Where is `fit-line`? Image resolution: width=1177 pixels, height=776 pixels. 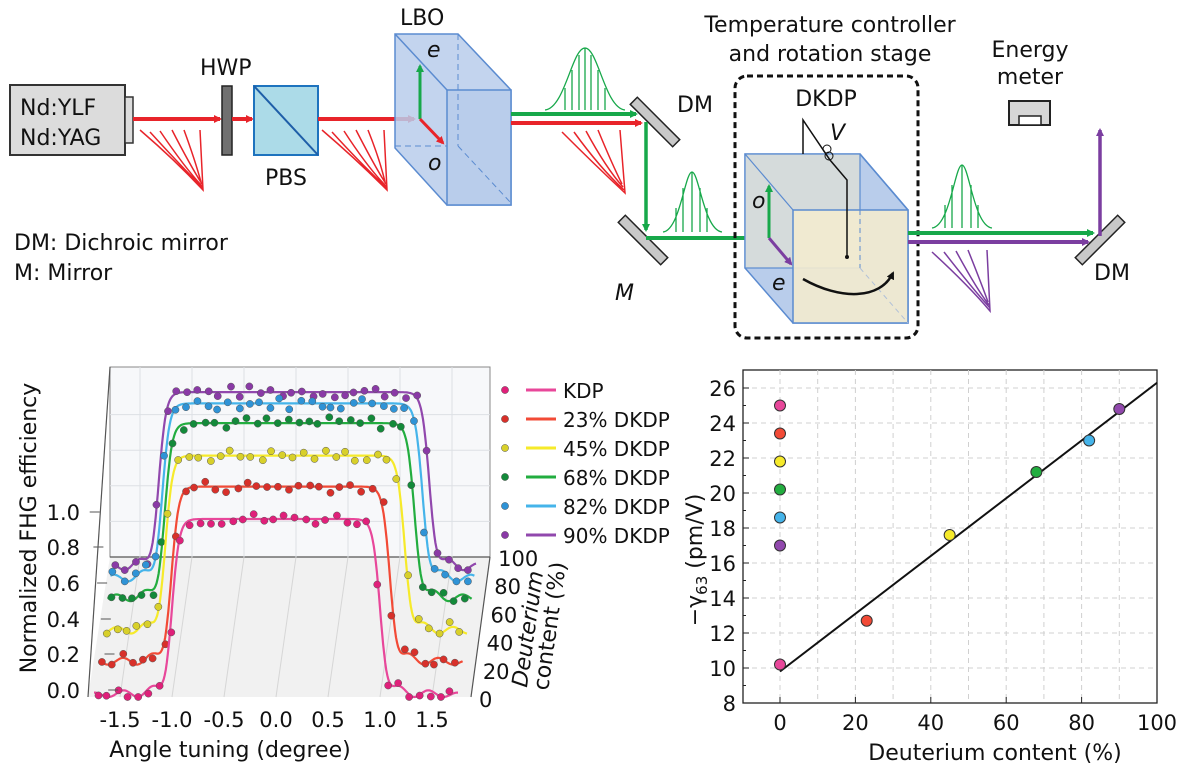 fit-line is located at coordinates (968, 527).